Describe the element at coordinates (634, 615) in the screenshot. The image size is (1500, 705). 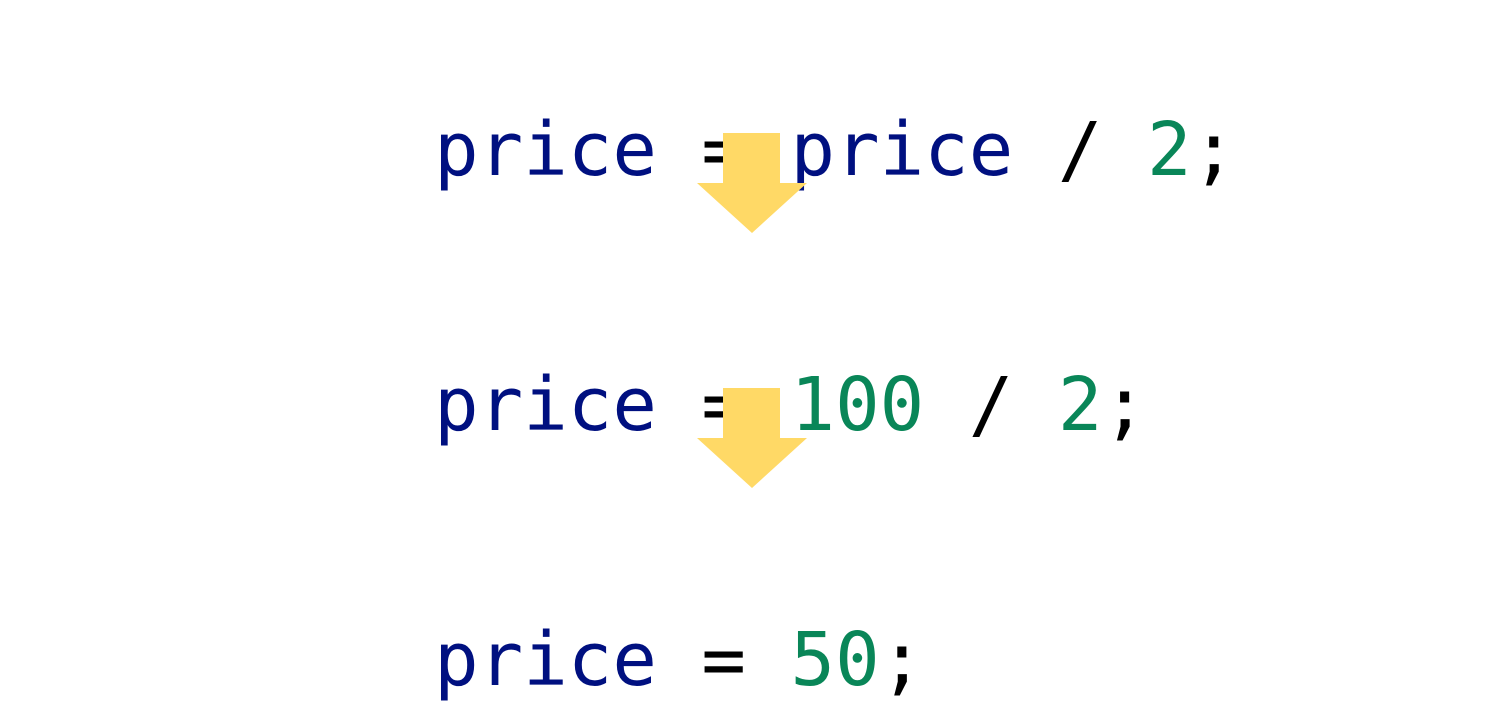
I see `code-line-3: price = 50;` at that location.